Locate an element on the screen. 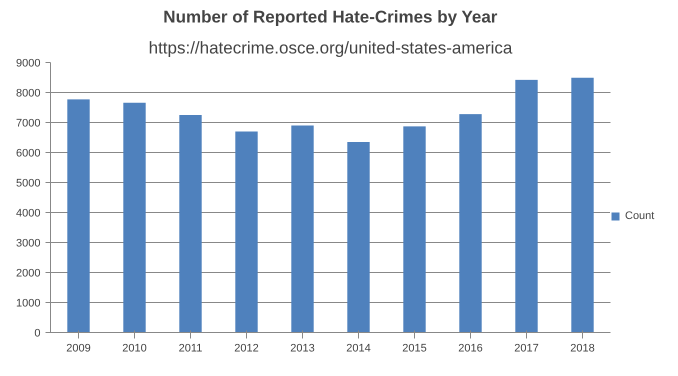 The height and width of the screenshot is (376, 678). x-tick-label: 2017 is located at coordinates (526, 348).